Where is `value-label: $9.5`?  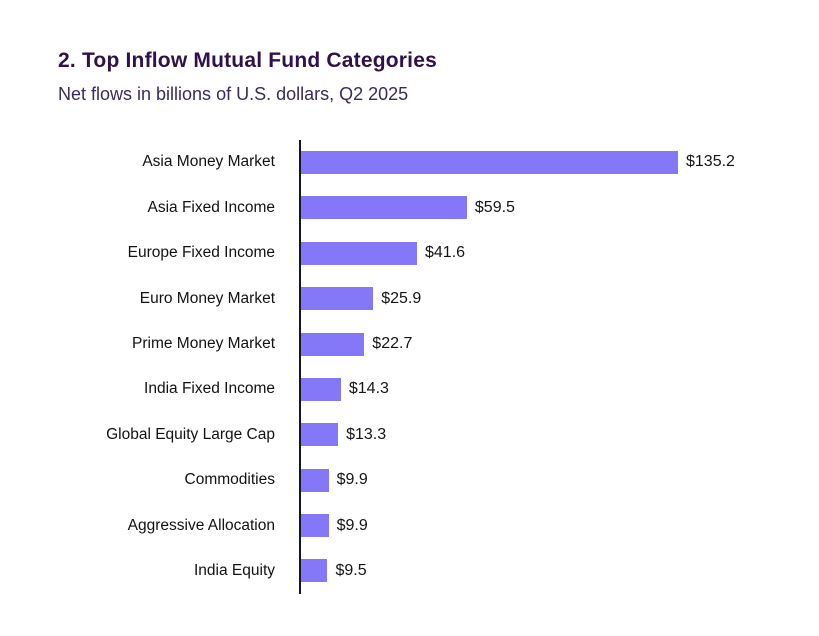
value-label: $9.5 is located at coordinates (351, 570).